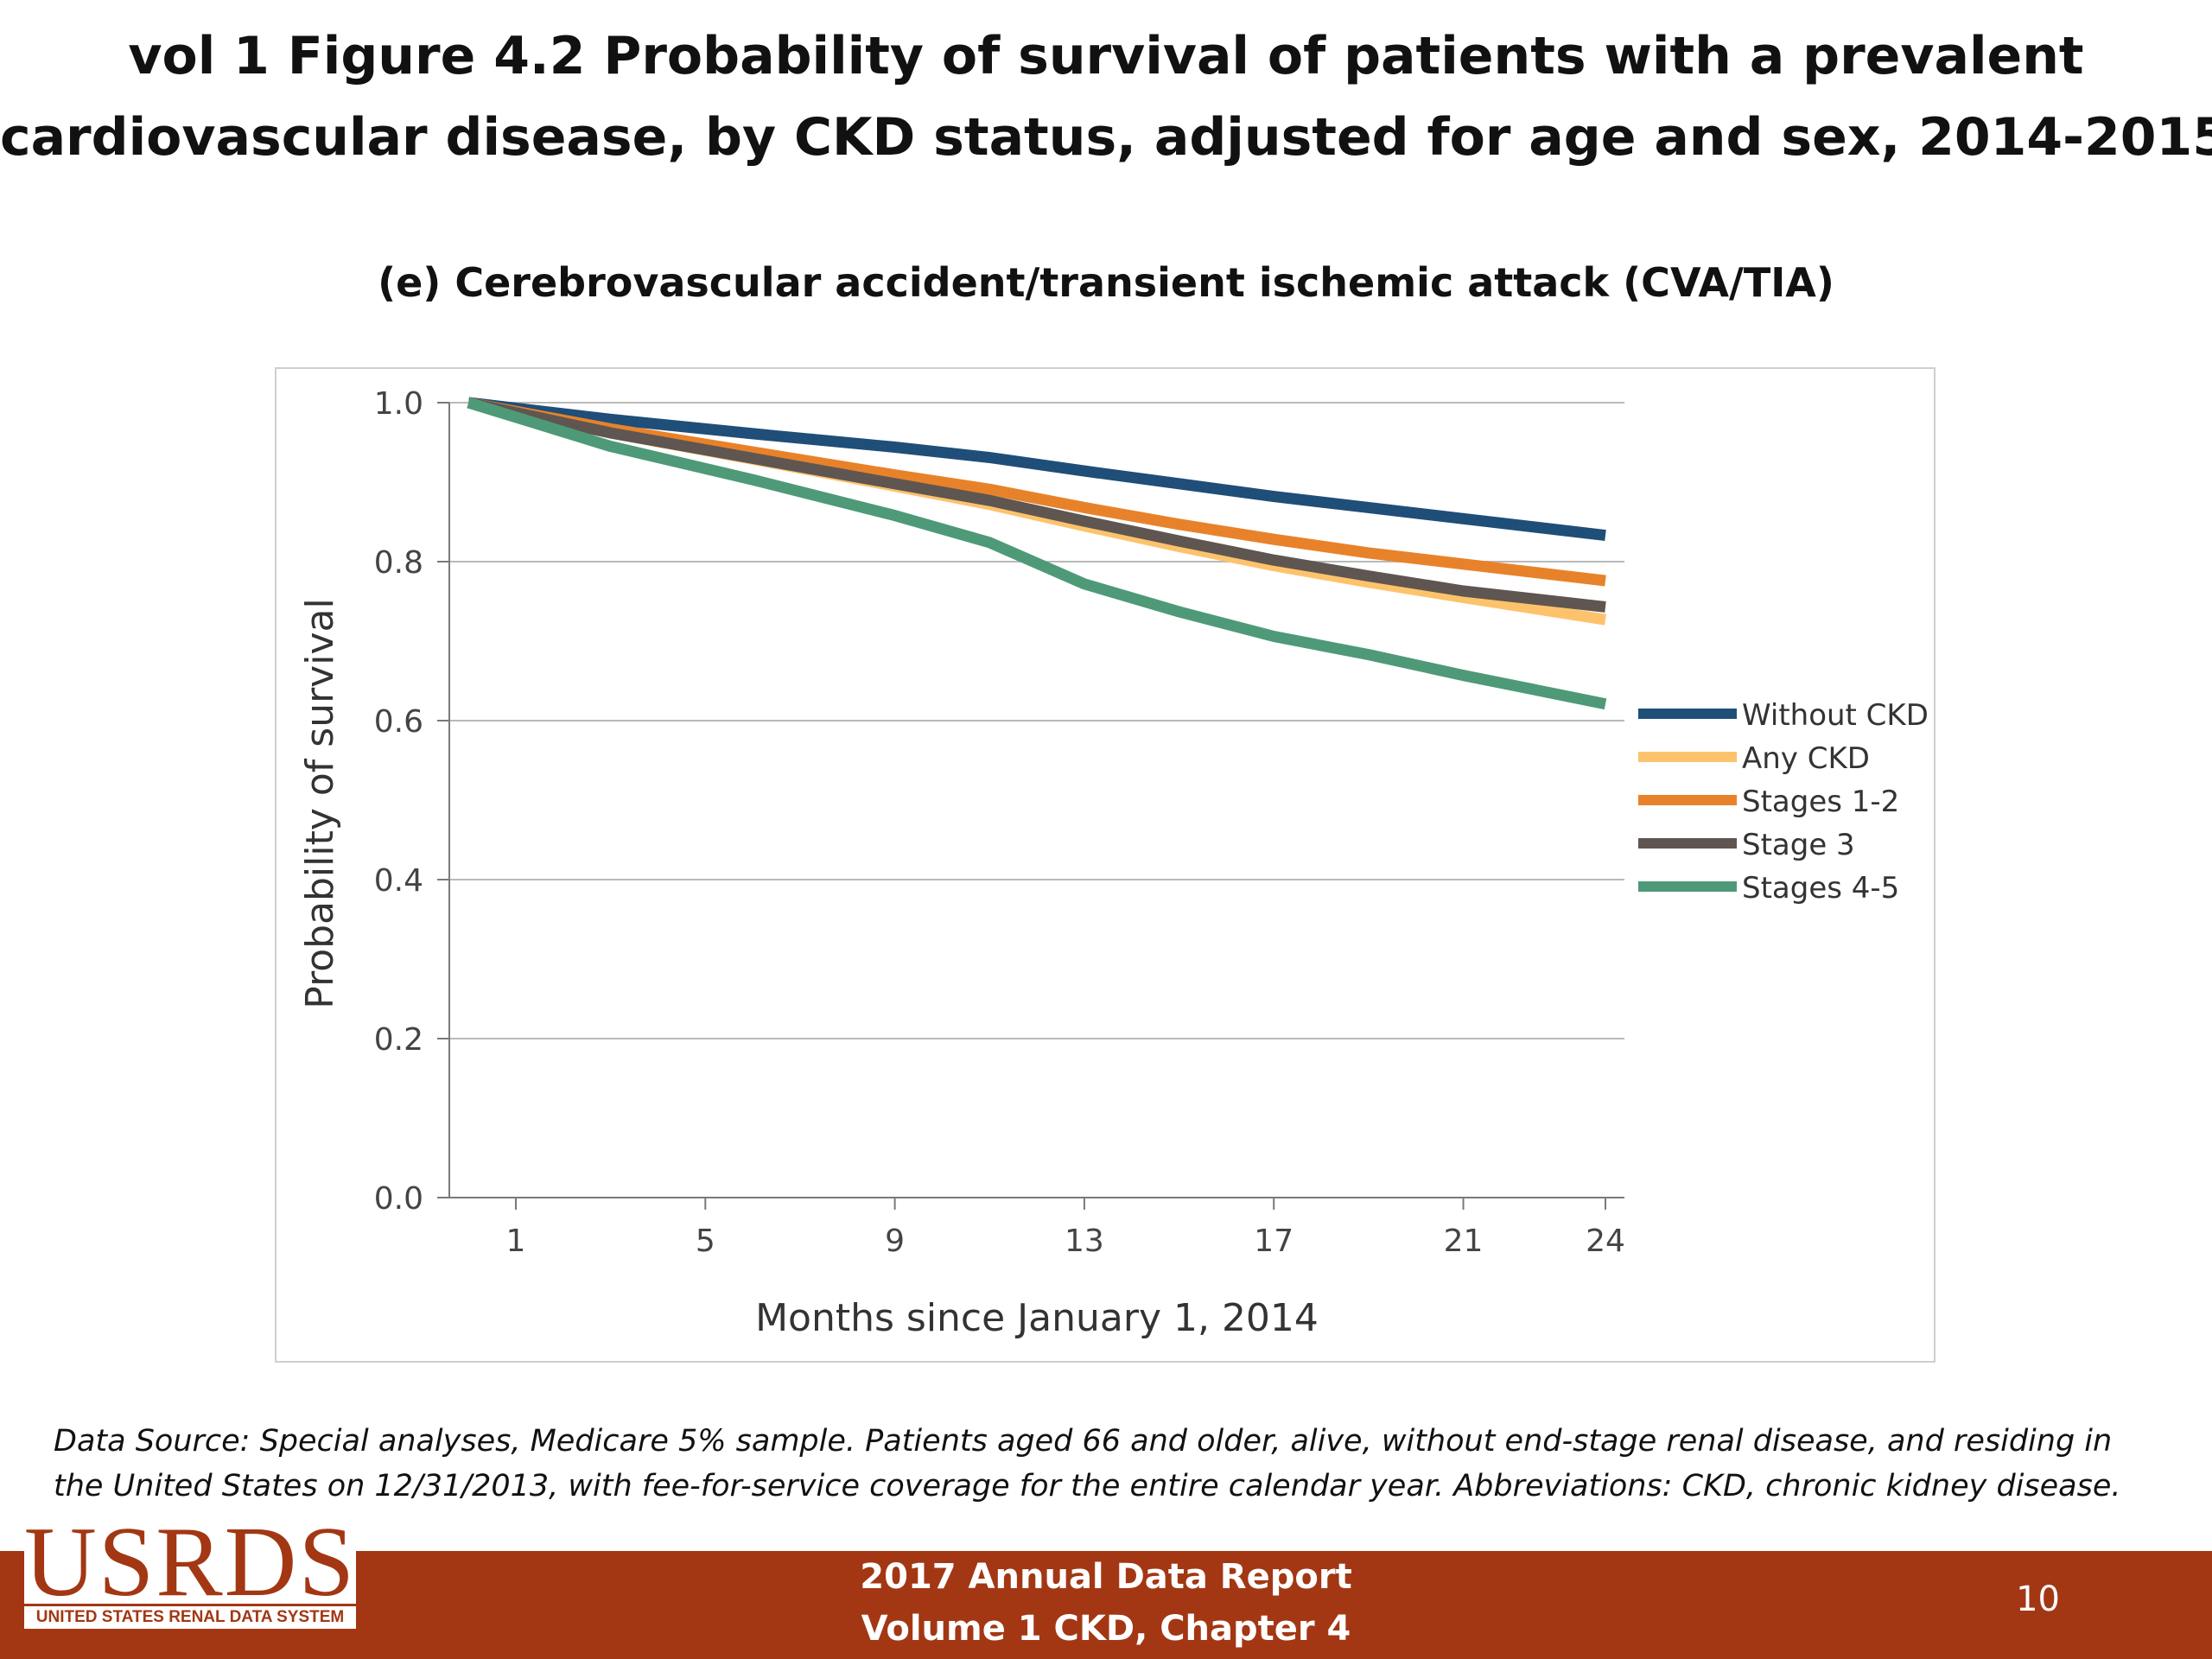 The image size is (2212, 1659). Describe the element at coordinates (398, 563) in the screenshot. I see `y-tick-label: 0.8` at that location.